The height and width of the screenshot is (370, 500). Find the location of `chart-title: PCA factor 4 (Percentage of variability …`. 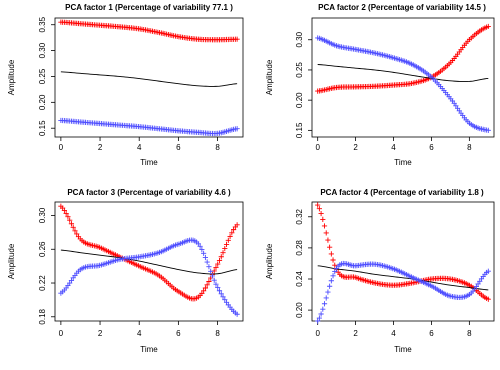

chart-title: PCA factor 4 (Percentage of variability … is located at coordinates (402, 192).